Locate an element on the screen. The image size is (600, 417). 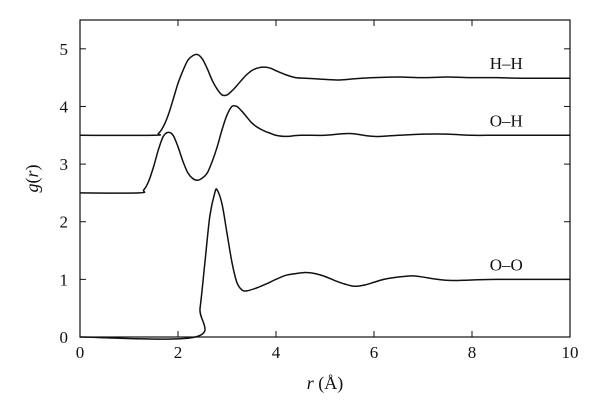
y-tick-label: 1 is located at coordinates (64, 279).